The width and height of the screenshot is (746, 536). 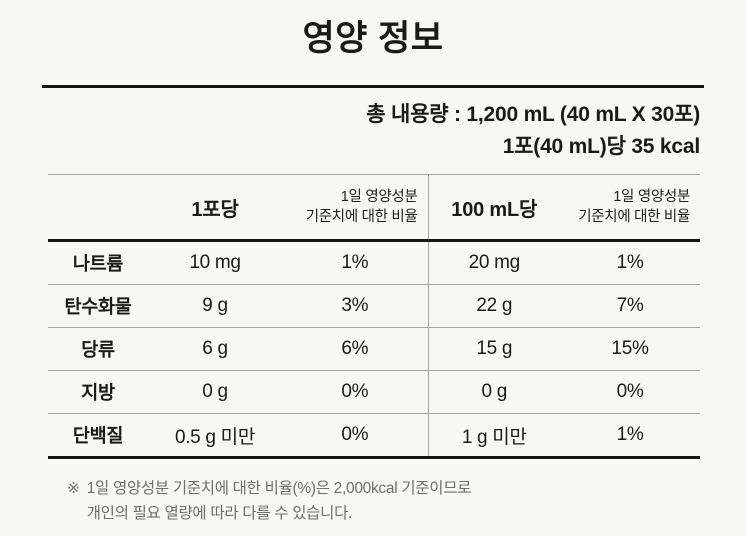 I want to click on total-volume-text: 총 내용량 : 1,200 mL (40 mL X 30포), so click(x=533, y=114).